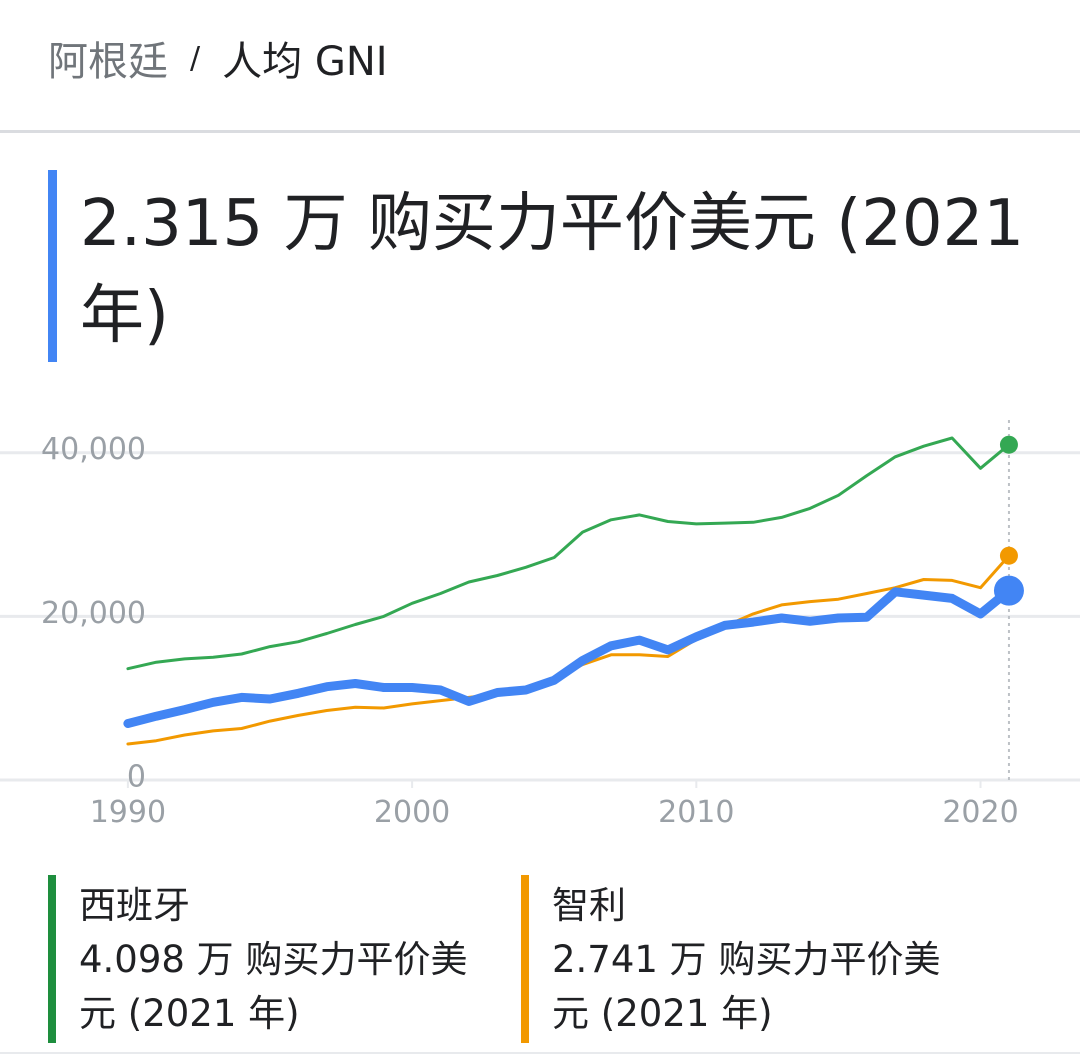 The image size is (1080, 1064). What do you see at coordinates (1008, 555) in the screenshot?
I see `series-endpoint-智利` at bounding box center [1008, 555].